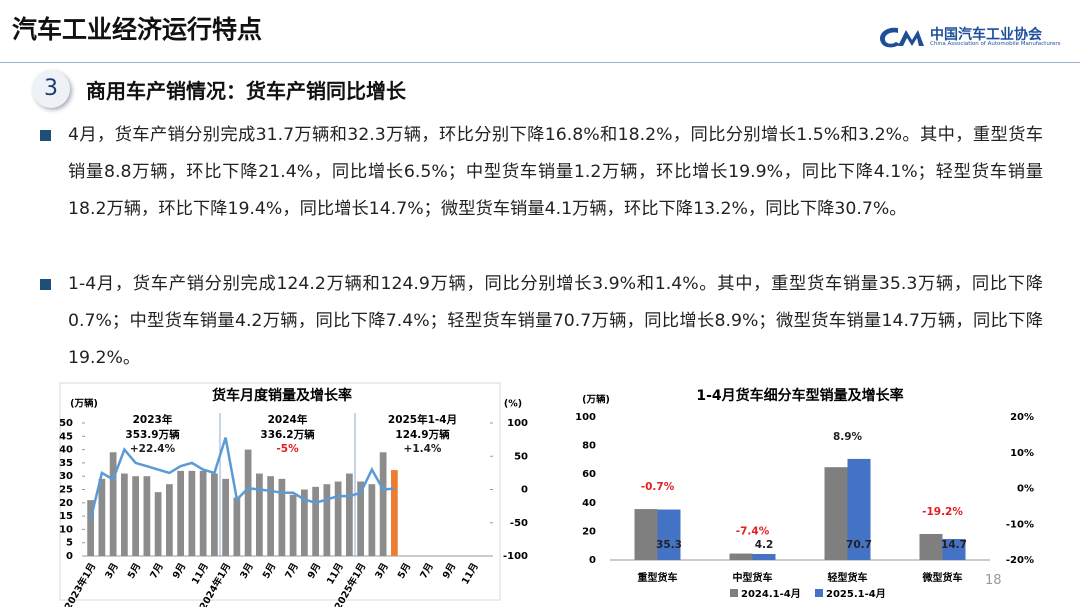 This screenshot has width=1080, height=607. What do you see at coordinates (799, 395) in the screenshot?
I see `chart-title: 1-4月货车细分车型销量及增长率` at bounding box center [799, 395].